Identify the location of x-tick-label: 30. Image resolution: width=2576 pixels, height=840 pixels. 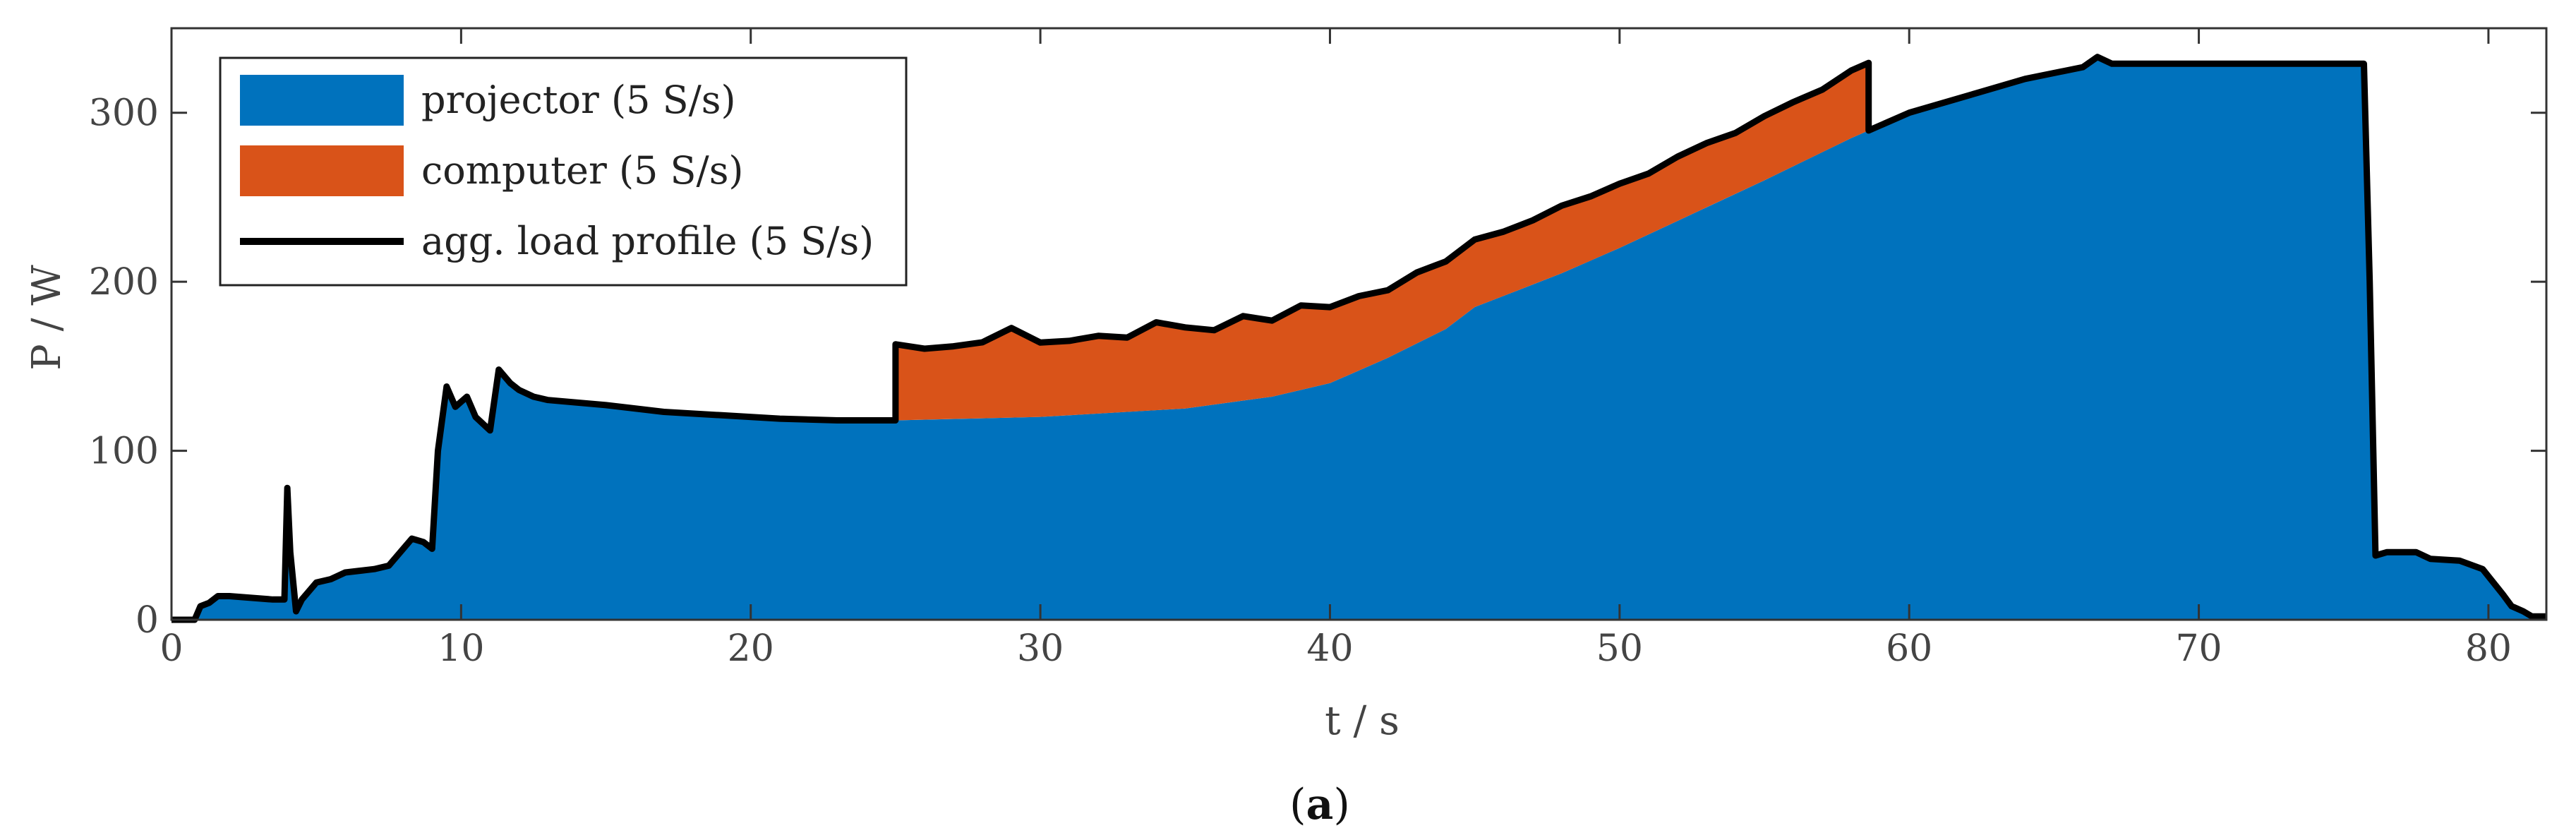
(1040, 649).